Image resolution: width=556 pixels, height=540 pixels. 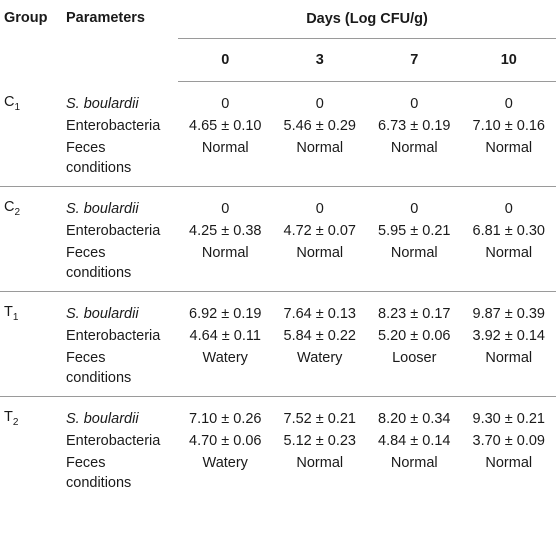 What do you see at coordinates (319, 441) in the screenshot?
I see `value-cell: 5.12 ± 0.23` at bounding box center [319, 441].